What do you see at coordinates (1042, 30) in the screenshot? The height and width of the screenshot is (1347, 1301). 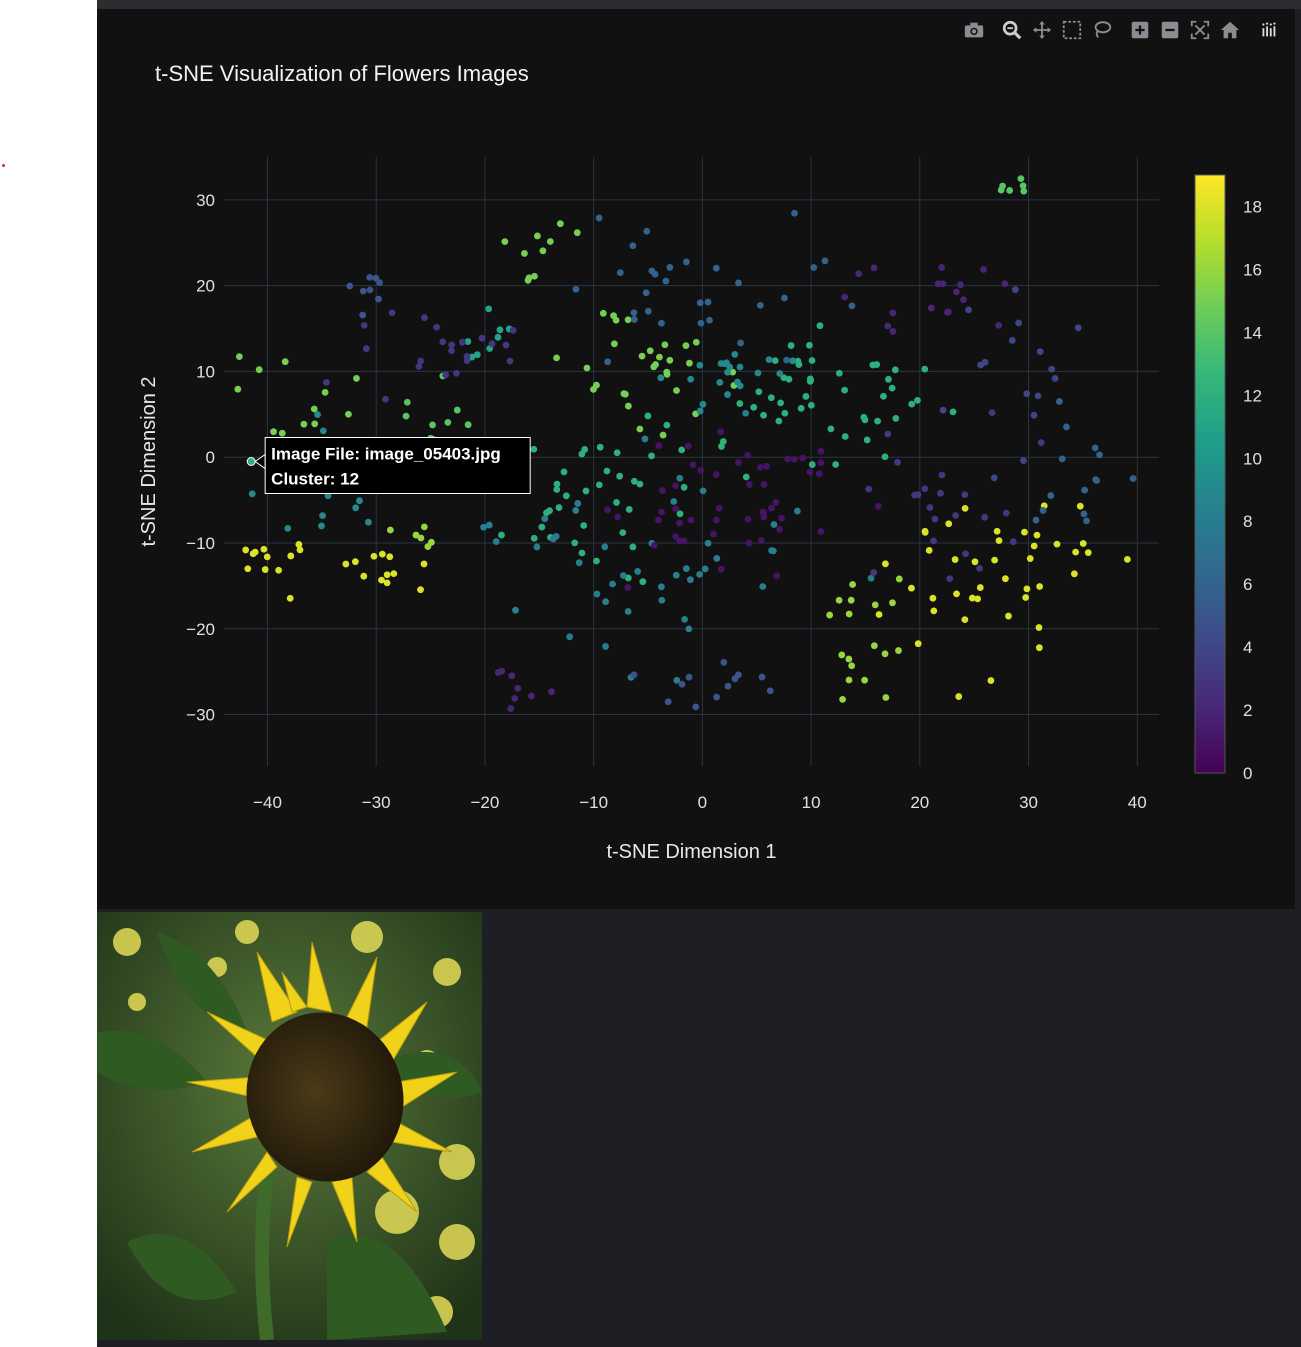 I see `pan-icon` at bounding box center [1042, 30].